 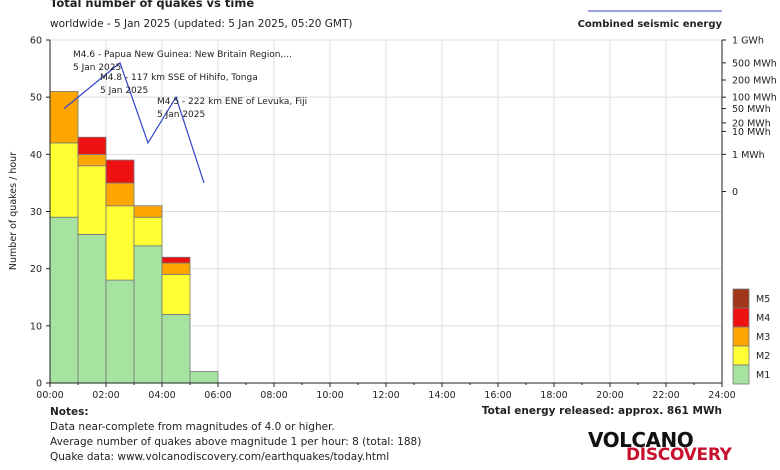 I want to click on magnitude-legend: M5 M4 M3 M2 M1, so click(x=751, y=336).